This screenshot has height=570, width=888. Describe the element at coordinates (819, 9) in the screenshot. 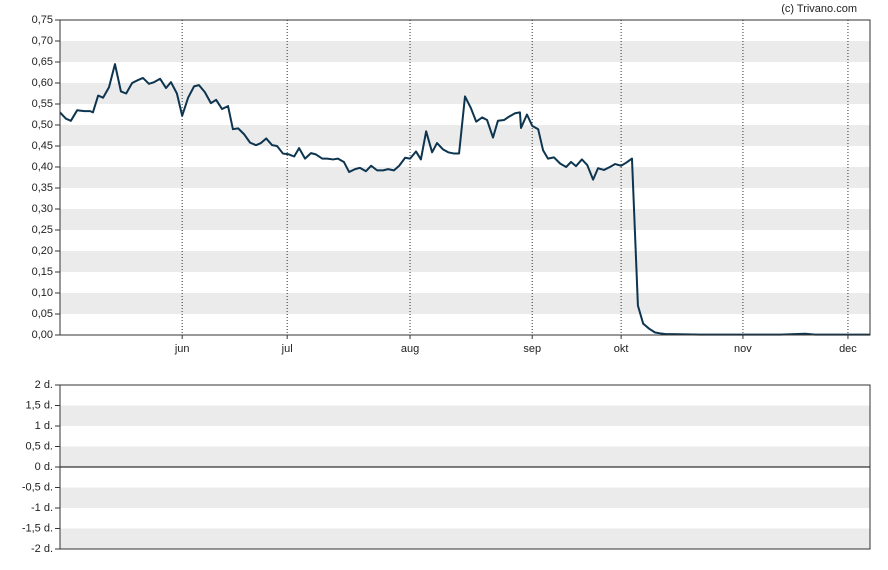

I see `credit: (c) Trivano.com` at that location.